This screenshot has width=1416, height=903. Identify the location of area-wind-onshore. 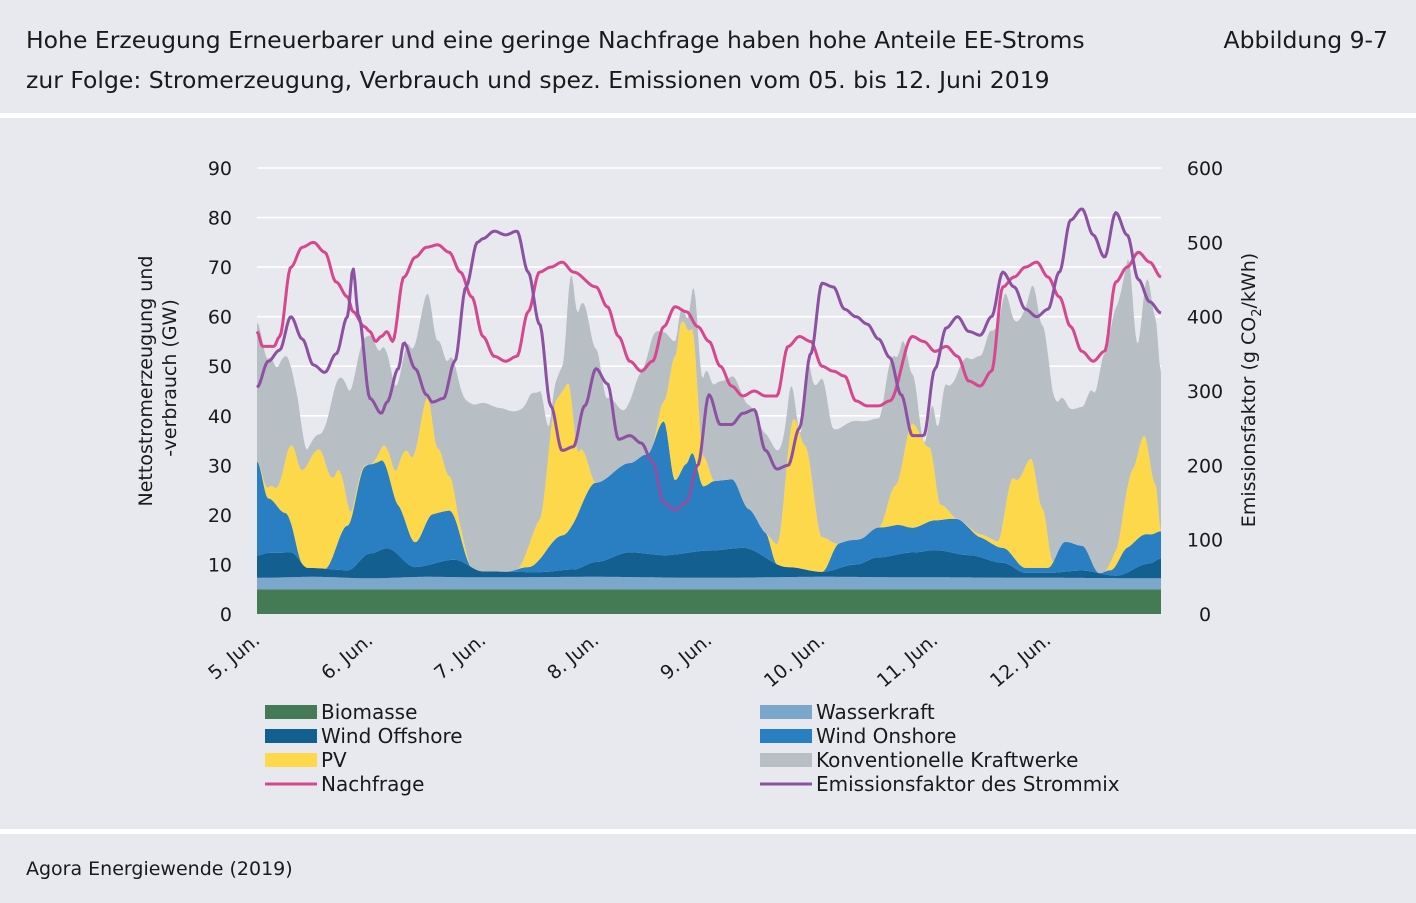
(709, 498).